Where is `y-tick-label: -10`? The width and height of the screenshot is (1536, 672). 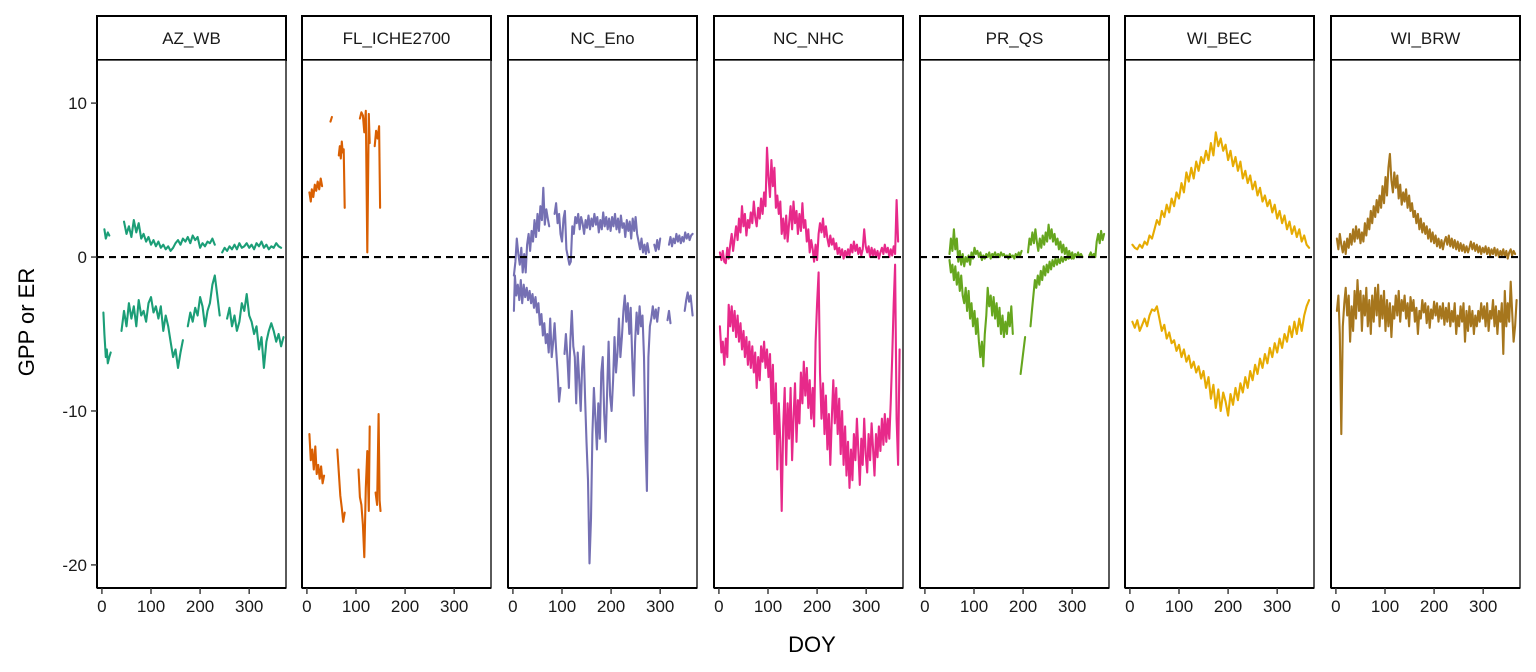
y-tick-label: -10 is located at coordinates (74, 411).